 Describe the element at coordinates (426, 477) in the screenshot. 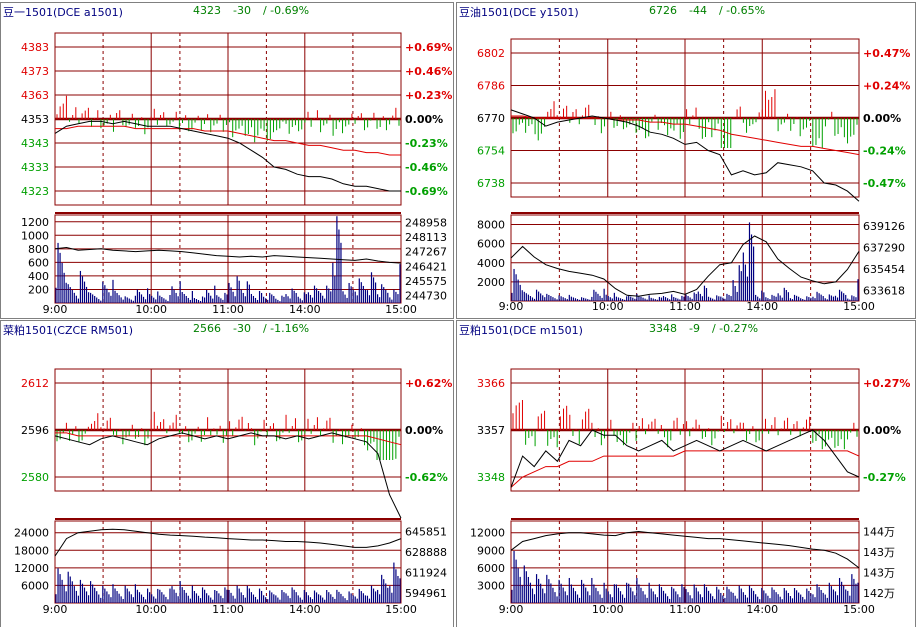

I see `pct-tick-label: -0.62%` at that location.